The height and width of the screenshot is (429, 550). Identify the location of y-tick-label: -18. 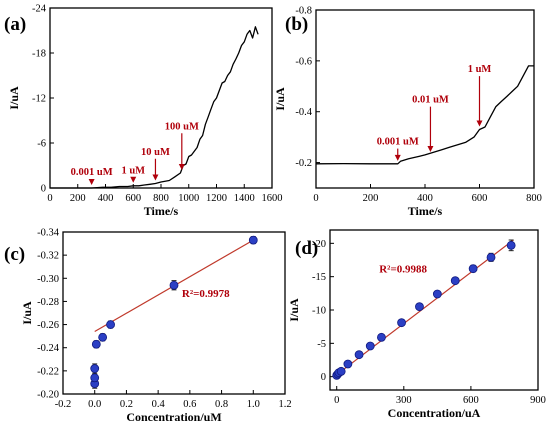
(39, 54).